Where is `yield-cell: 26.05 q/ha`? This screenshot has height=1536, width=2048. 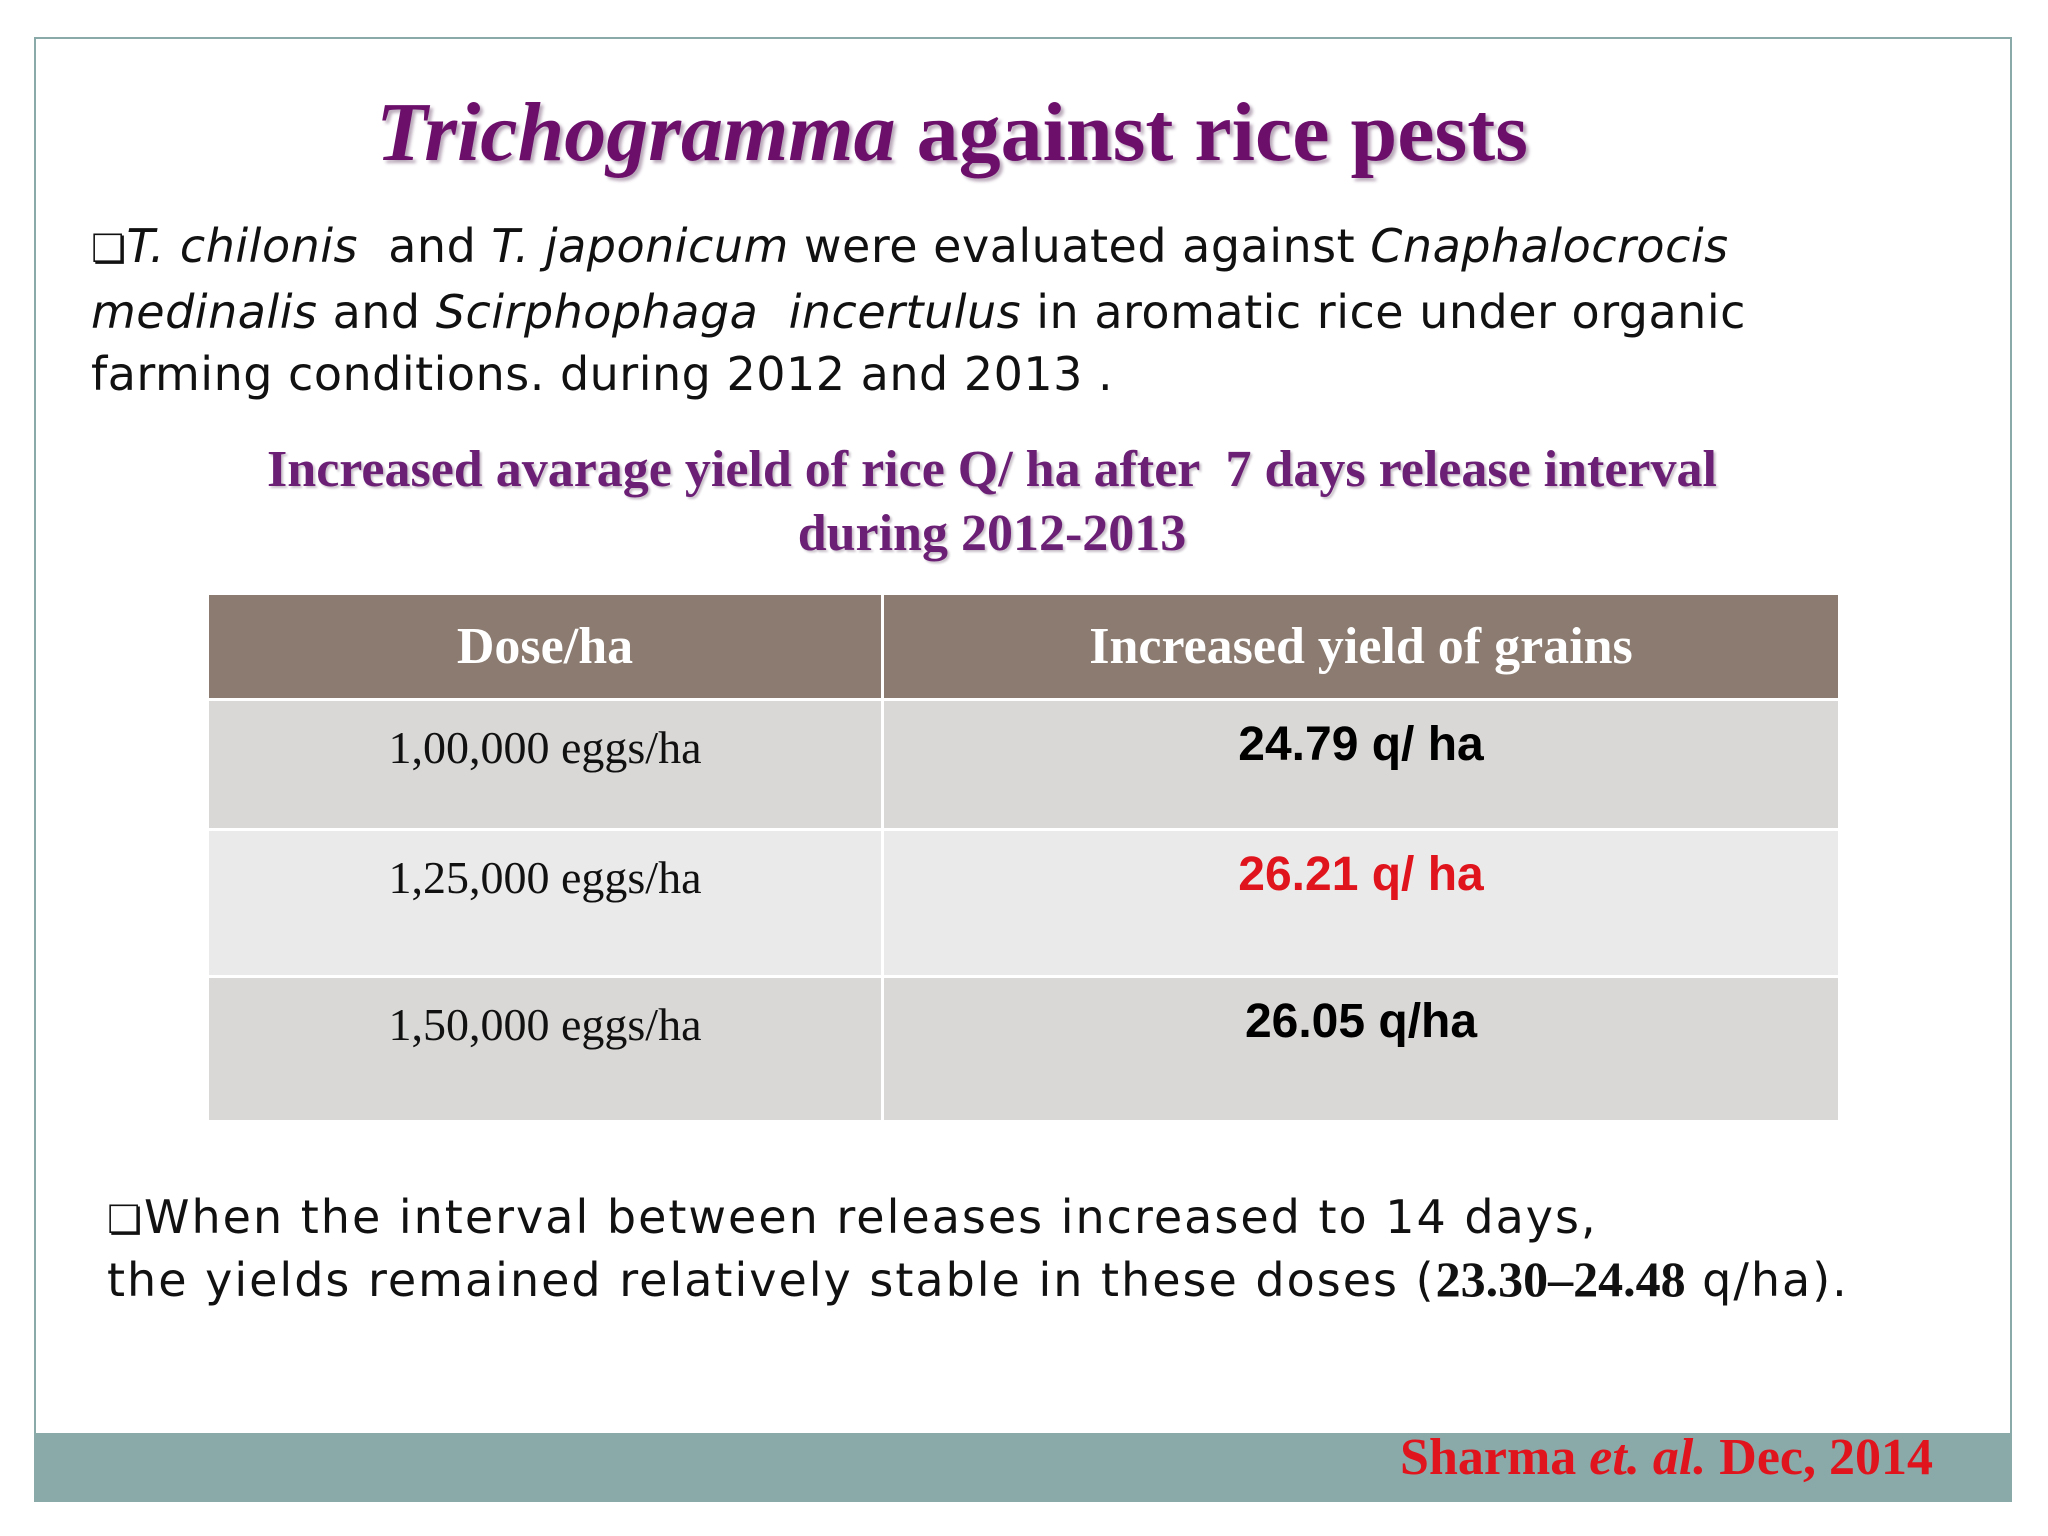 yield-cell: 26.05 q/ha is located at coordinates (1361, 1049).